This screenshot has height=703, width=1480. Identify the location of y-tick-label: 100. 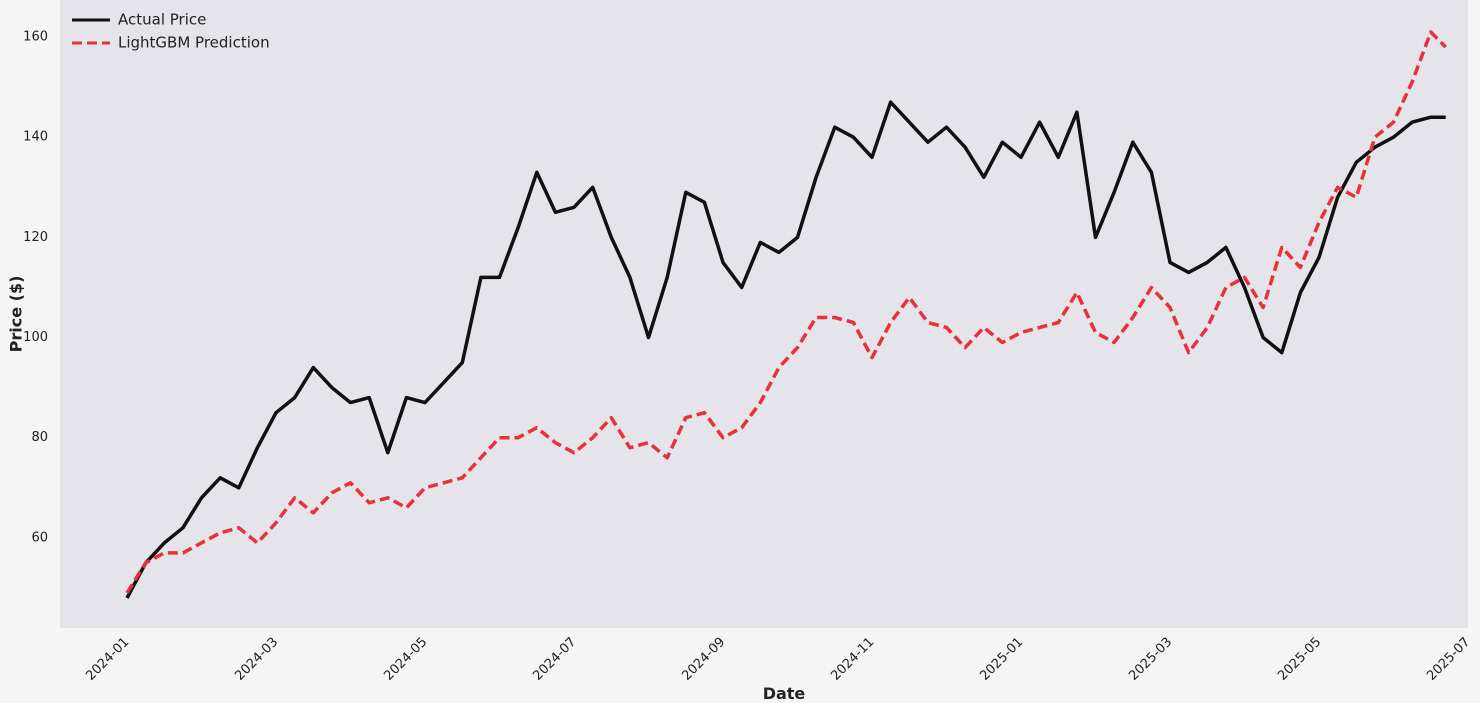
(35, 337).